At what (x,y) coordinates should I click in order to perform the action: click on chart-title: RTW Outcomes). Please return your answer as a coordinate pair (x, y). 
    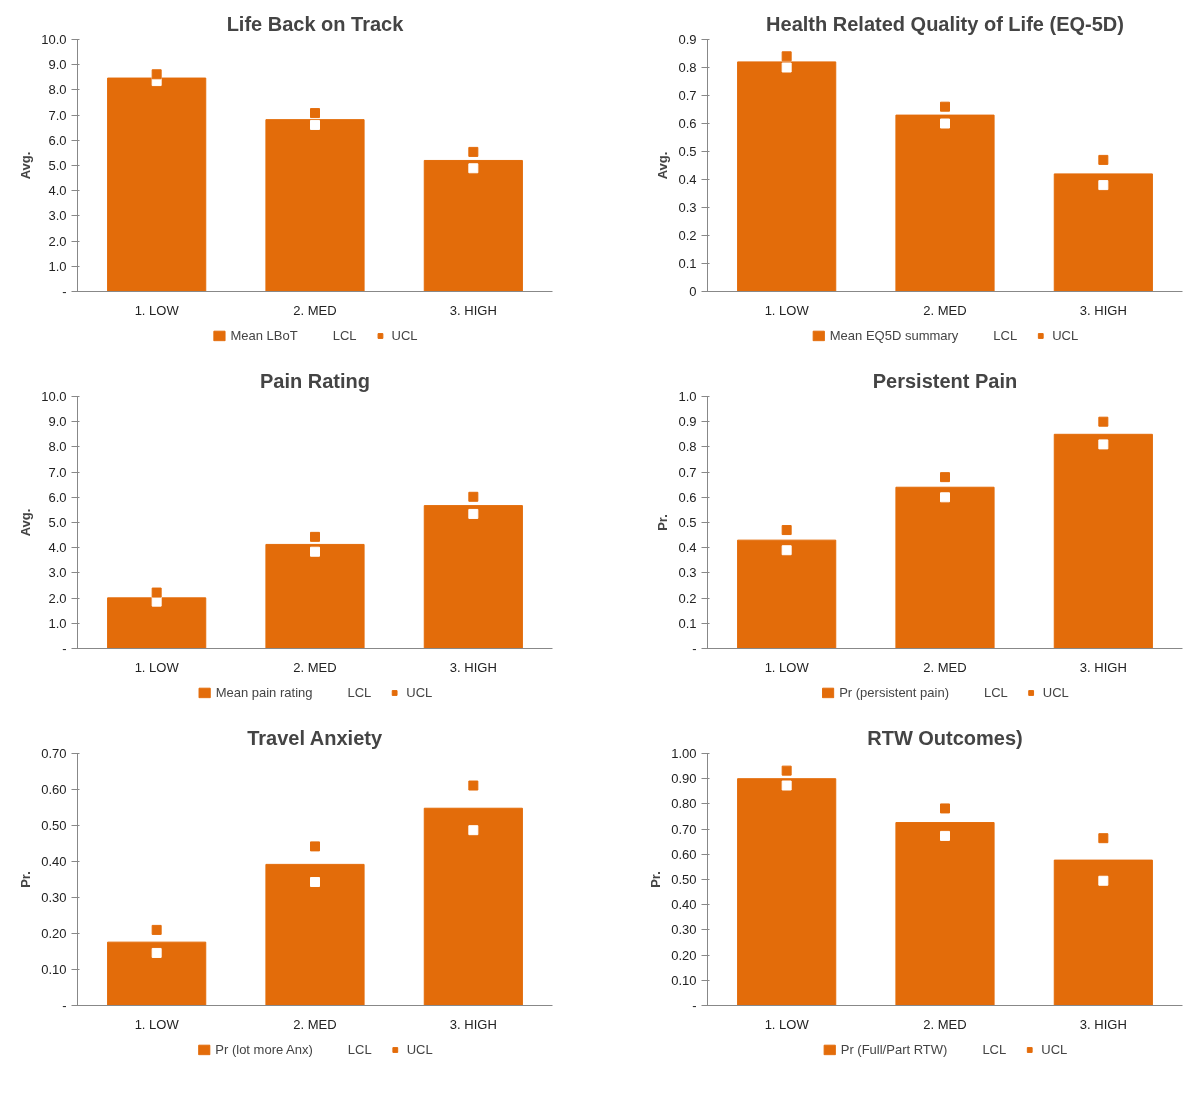
    Looking at the image, I should click on (945, 737).